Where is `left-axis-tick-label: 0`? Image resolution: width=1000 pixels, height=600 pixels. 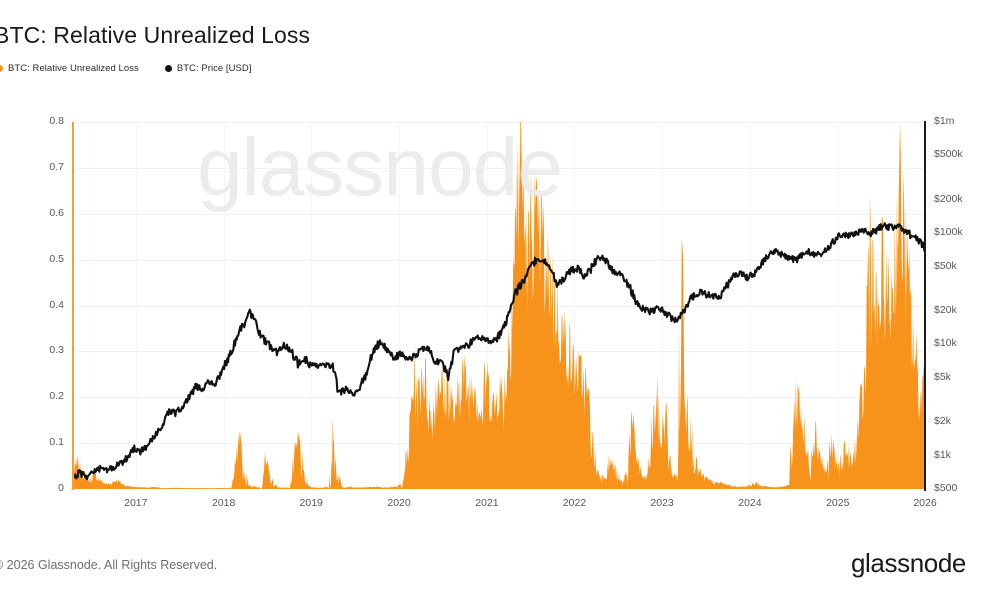 left-axis-tick-label: 0 is located at coordinates (61, 488).